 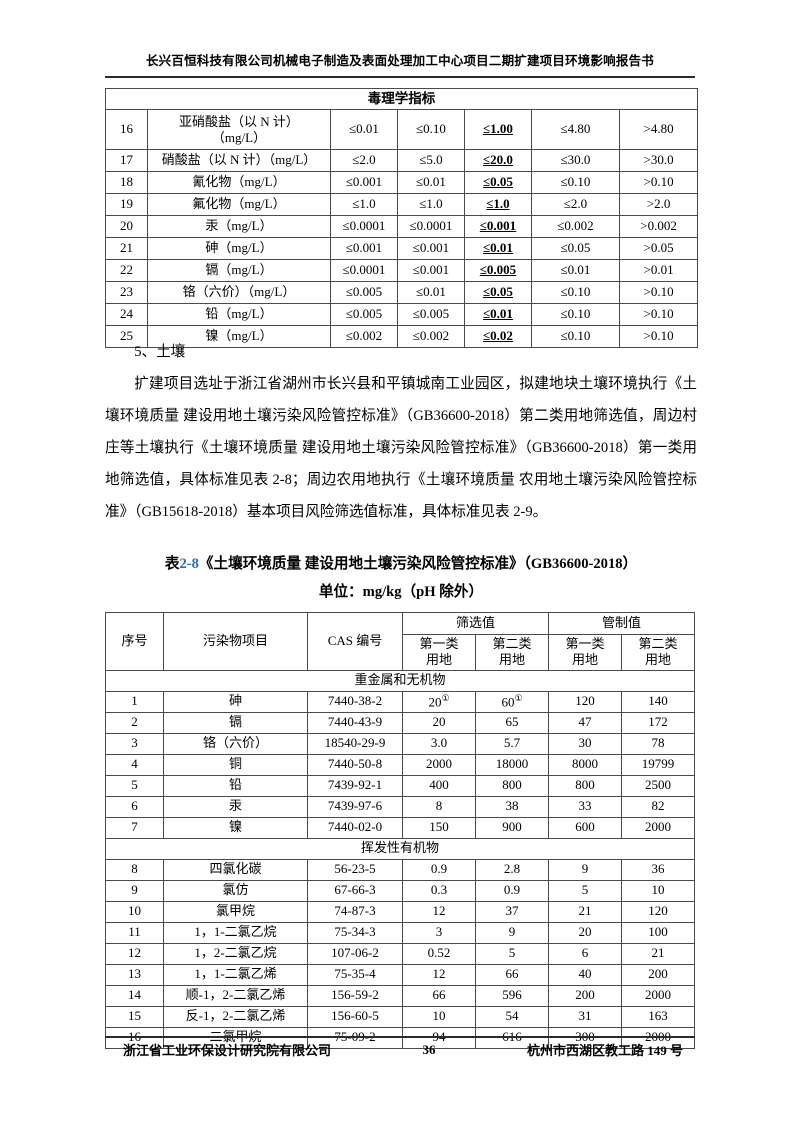 What do you see at coordinates (512, 722) in the screenshot?
I see `screening-class-2: 65` at bounding box center [512, 722].